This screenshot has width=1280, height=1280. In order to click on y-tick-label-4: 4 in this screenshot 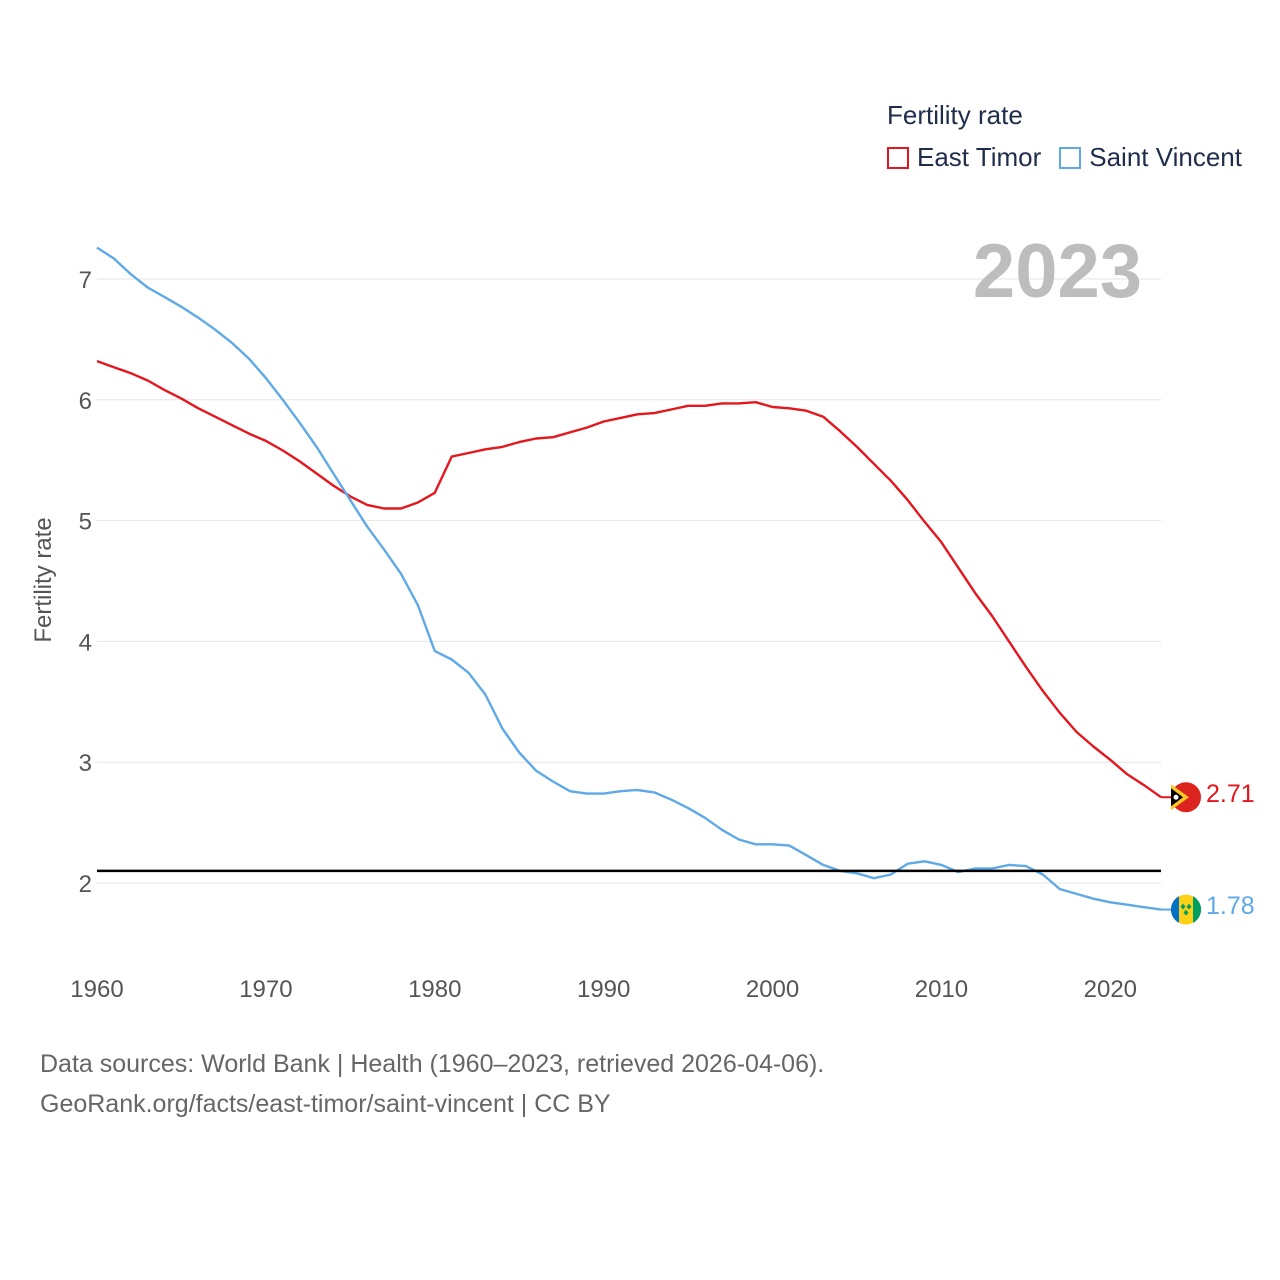, I will do `click(85, 642)`.